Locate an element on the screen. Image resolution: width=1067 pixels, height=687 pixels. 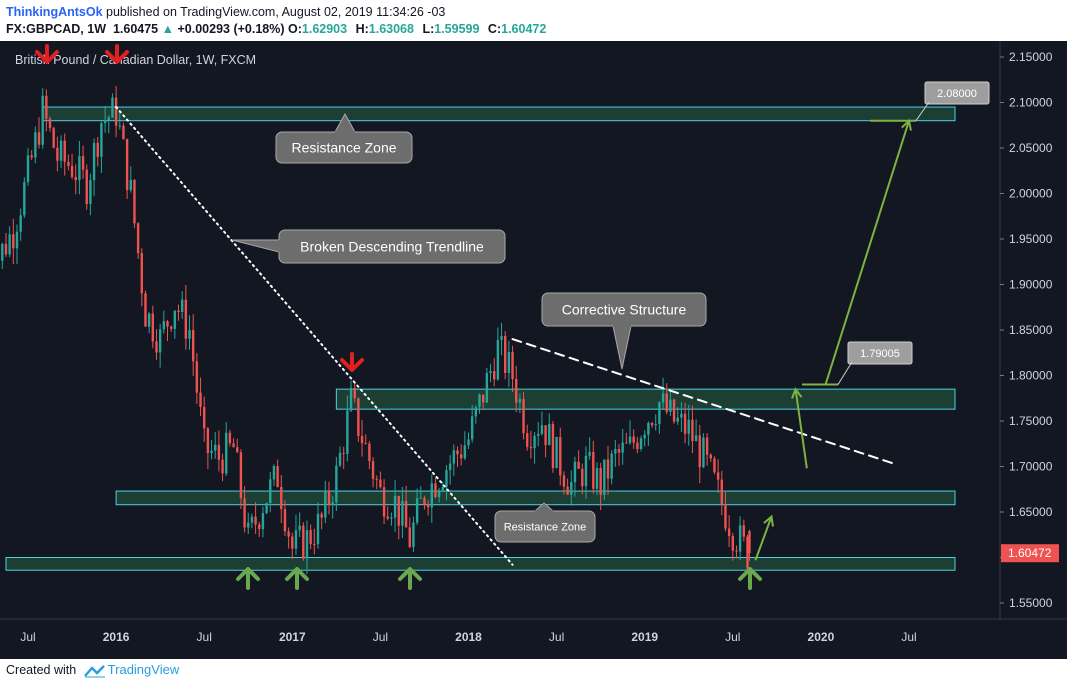
footer: Created with TradingView is located at coordinates (92, 670).